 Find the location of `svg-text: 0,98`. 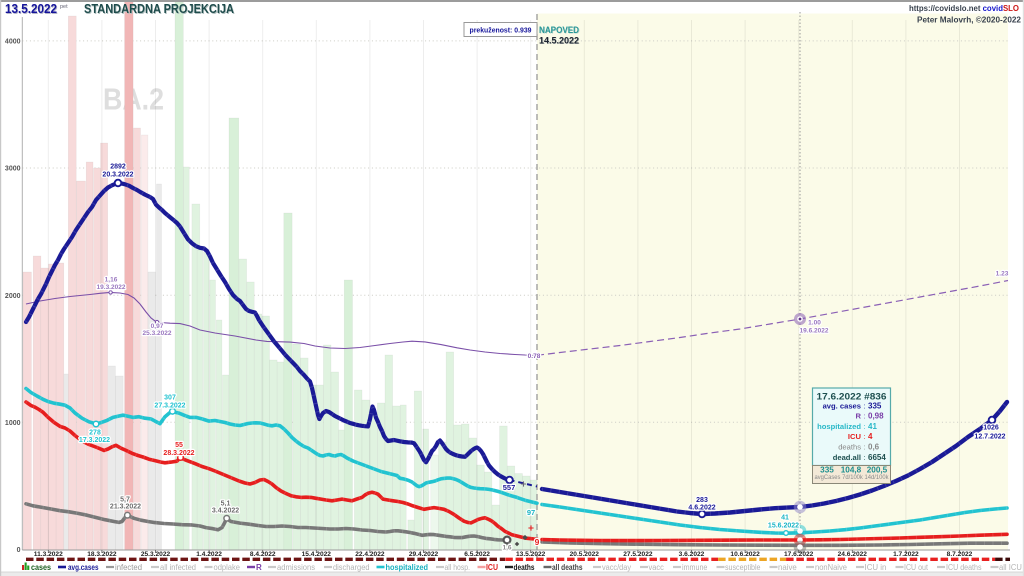

svg-text: 0,98 is located at coordinates (876, 416).